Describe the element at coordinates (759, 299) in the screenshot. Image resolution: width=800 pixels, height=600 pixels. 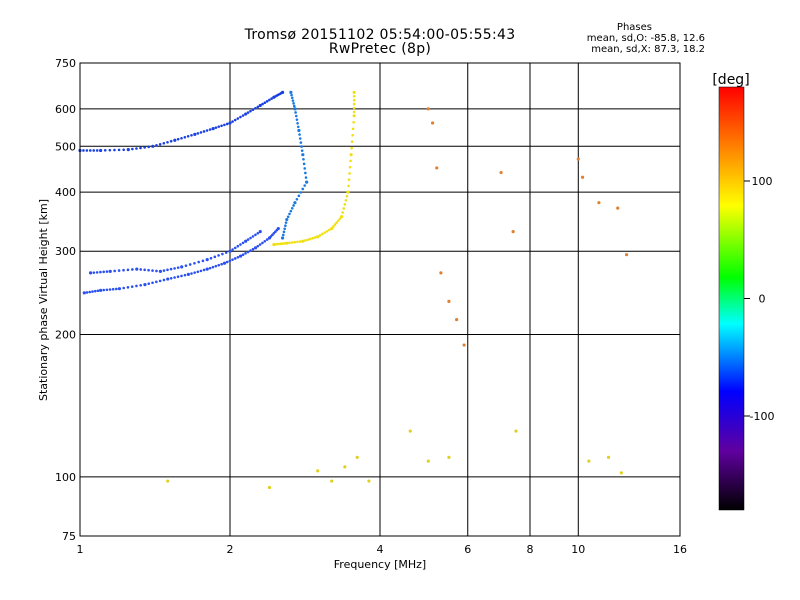
I see `colorbar-ticks: 100 0 -100` at that location.